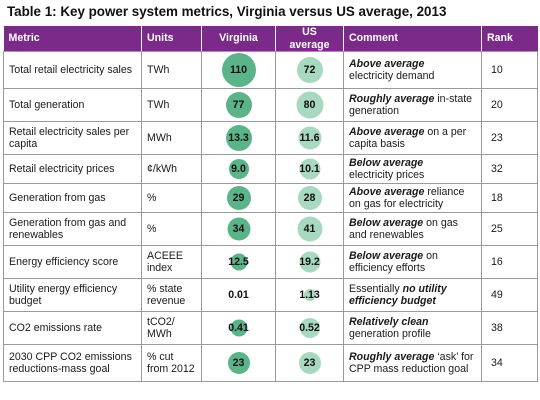  I want to click on units-cell: ACEEE index, so click(171, 262).